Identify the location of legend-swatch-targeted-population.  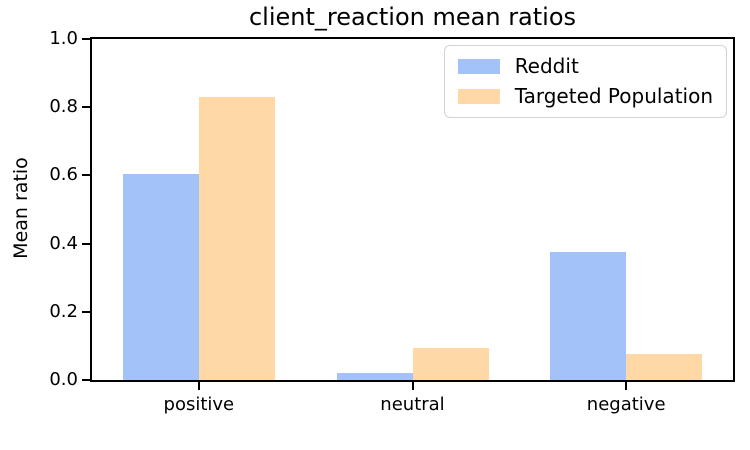
(478, 96).